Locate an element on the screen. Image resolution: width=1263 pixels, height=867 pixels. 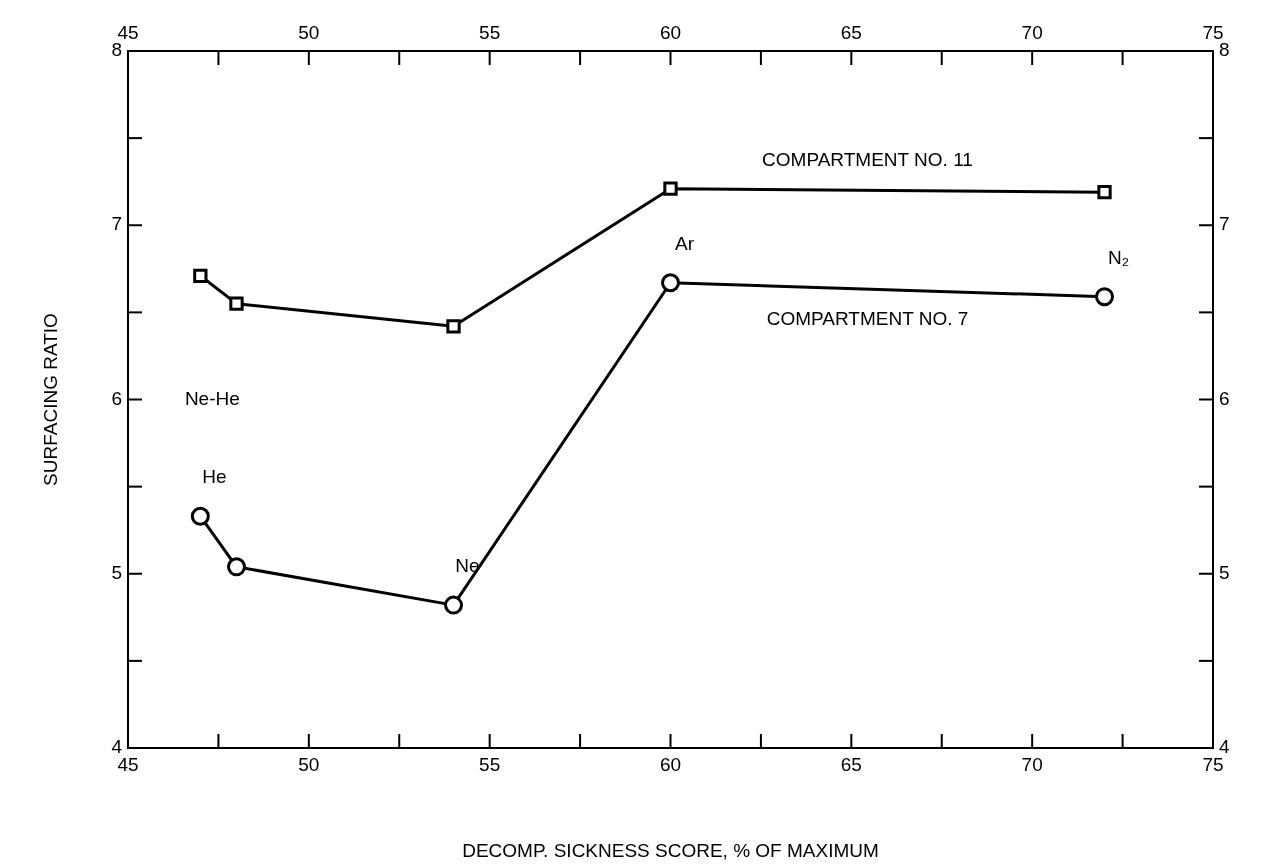
y-tick-label: 7 is located at coordinates (116, 224).